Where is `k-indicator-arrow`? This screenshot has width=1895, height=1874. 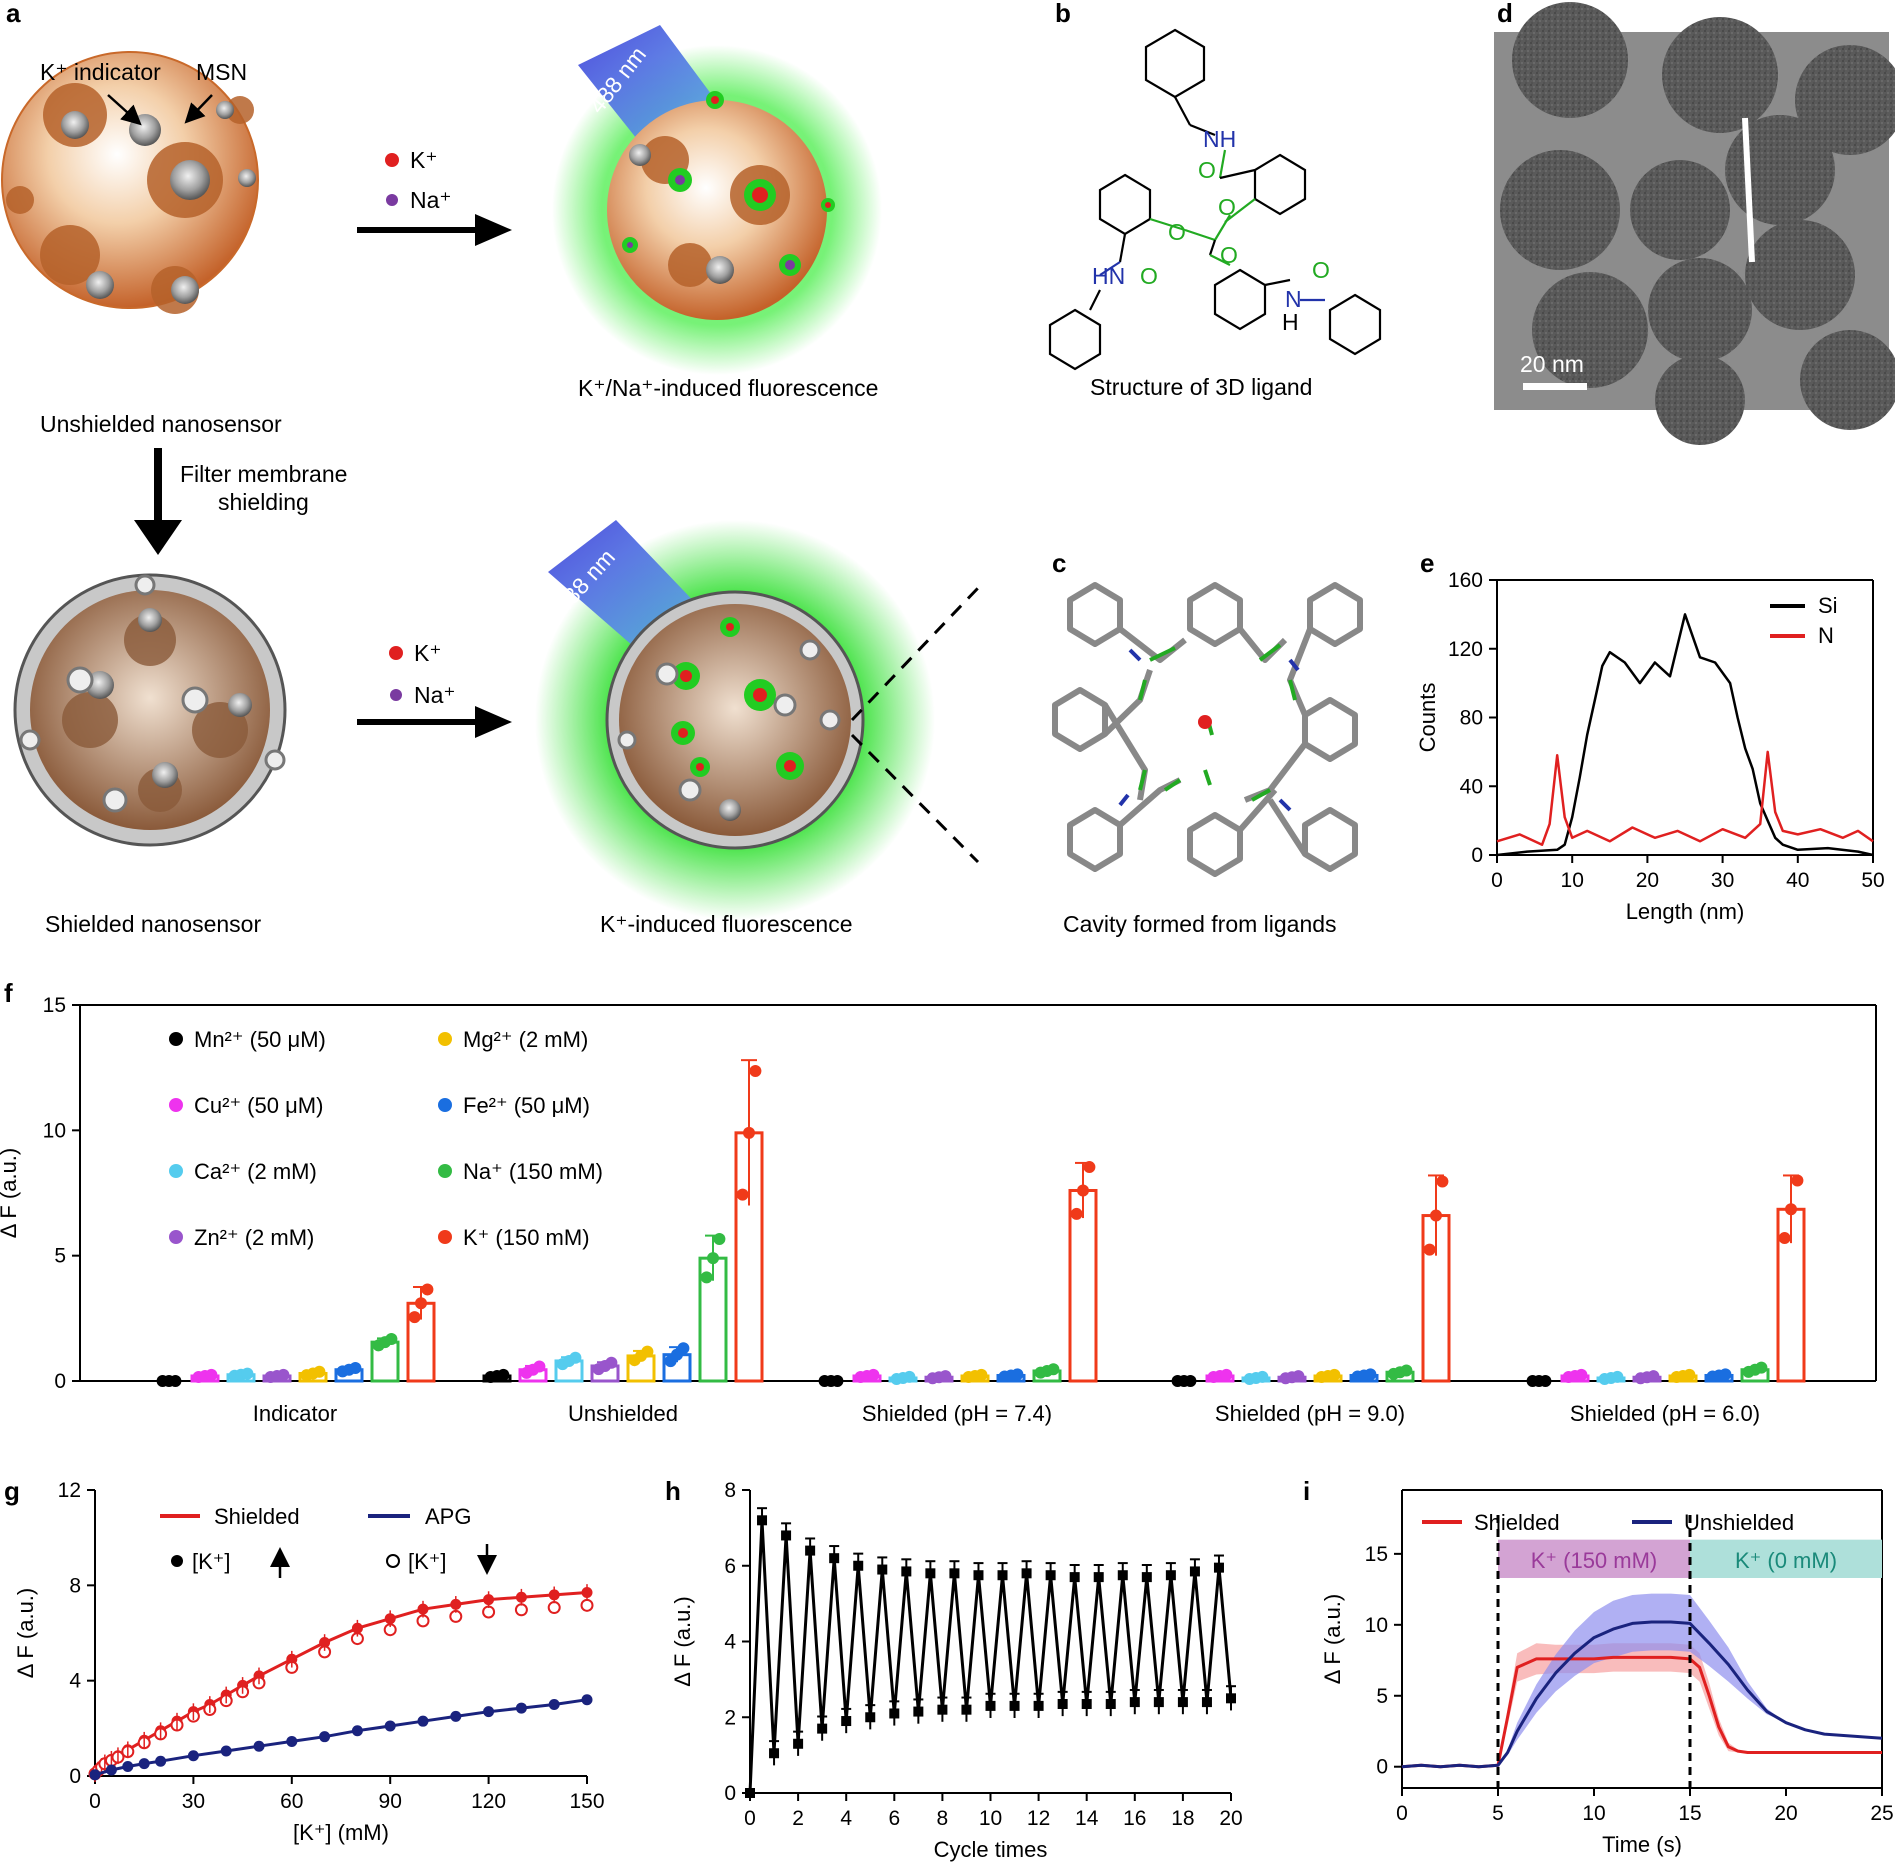
k-indicator-arrow is located at coordinates (124, 110).